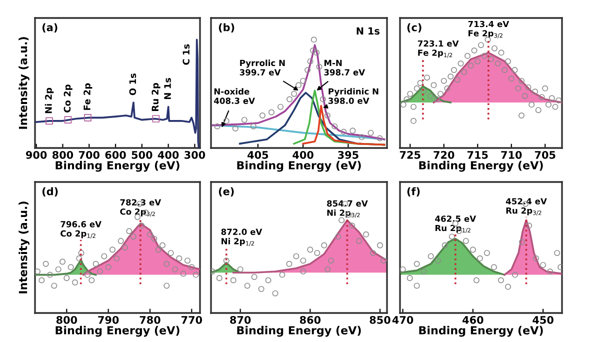 This screenshot has height=342, width=591. I want to click on text: (d), so click(50, 192).